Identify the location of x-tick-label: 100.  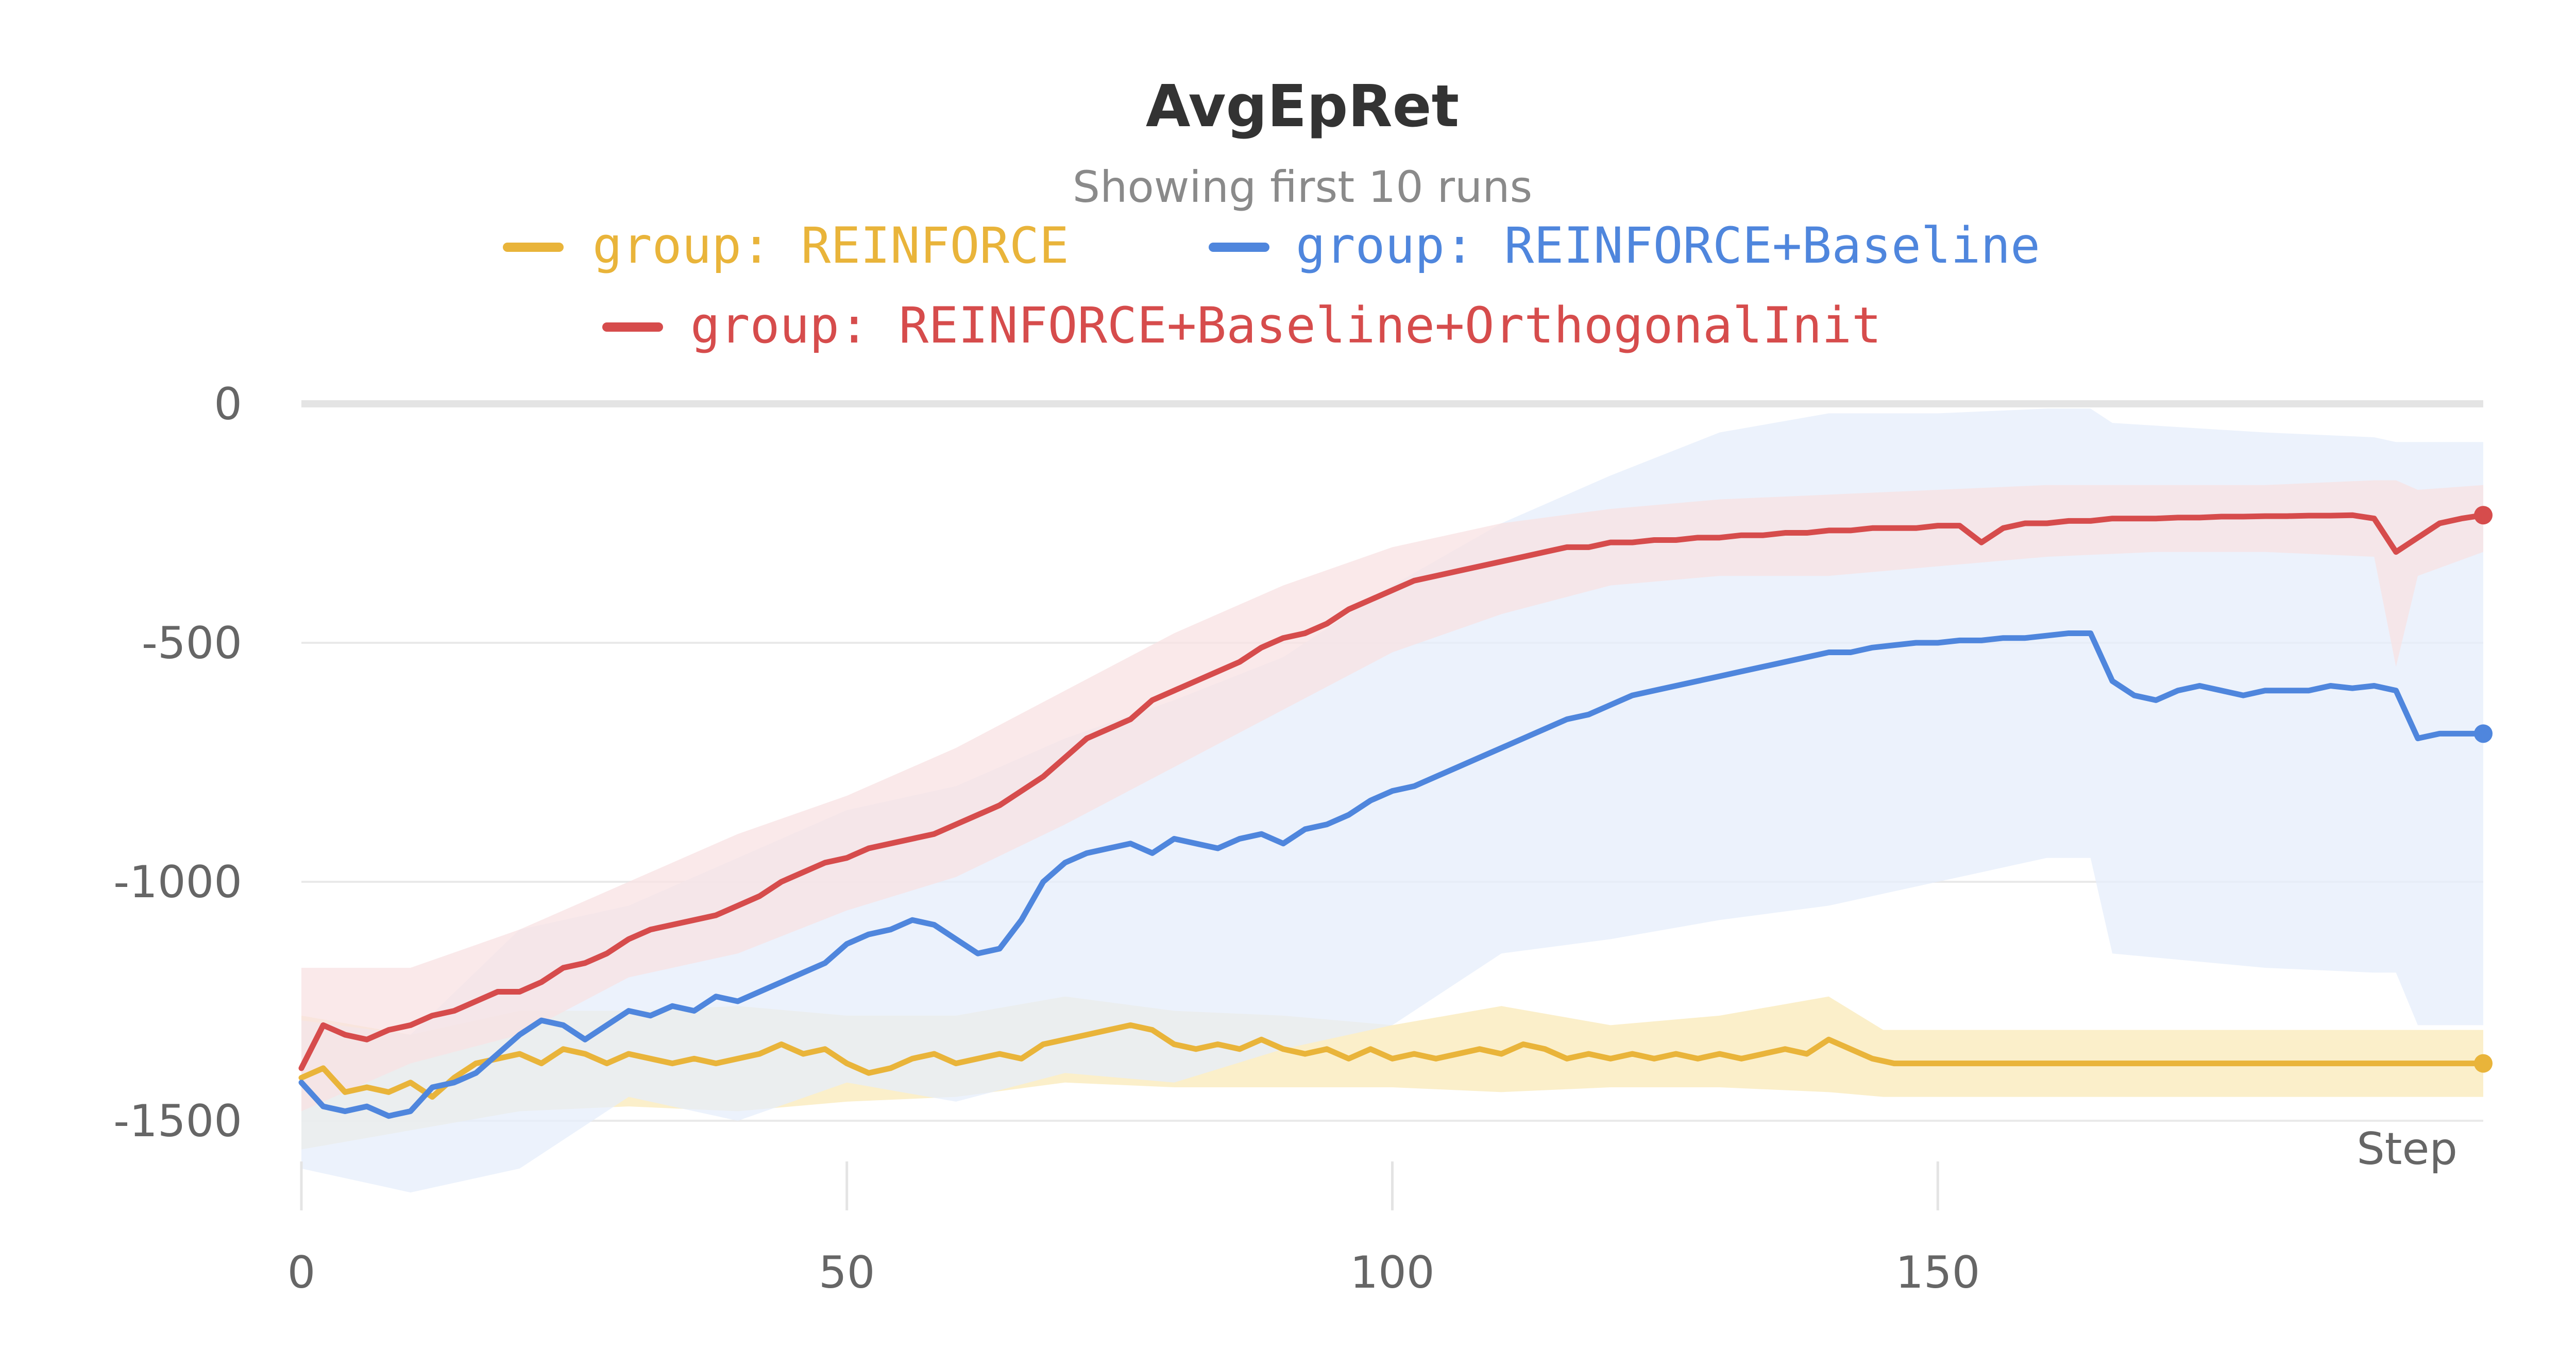
(1392, 1272).